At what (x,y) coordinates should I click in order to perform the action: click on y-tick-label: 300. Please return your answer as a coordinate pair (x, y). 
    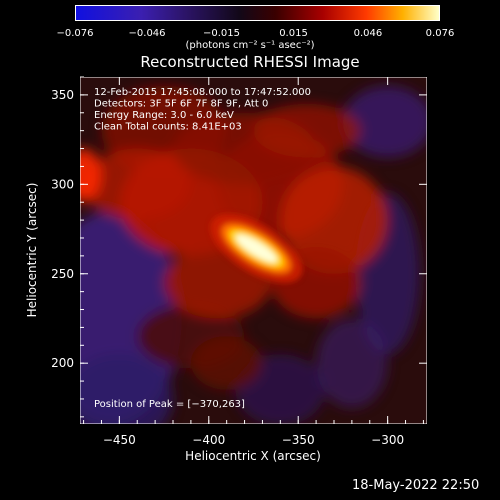
    Looking at the image, I should click on (62, 184).